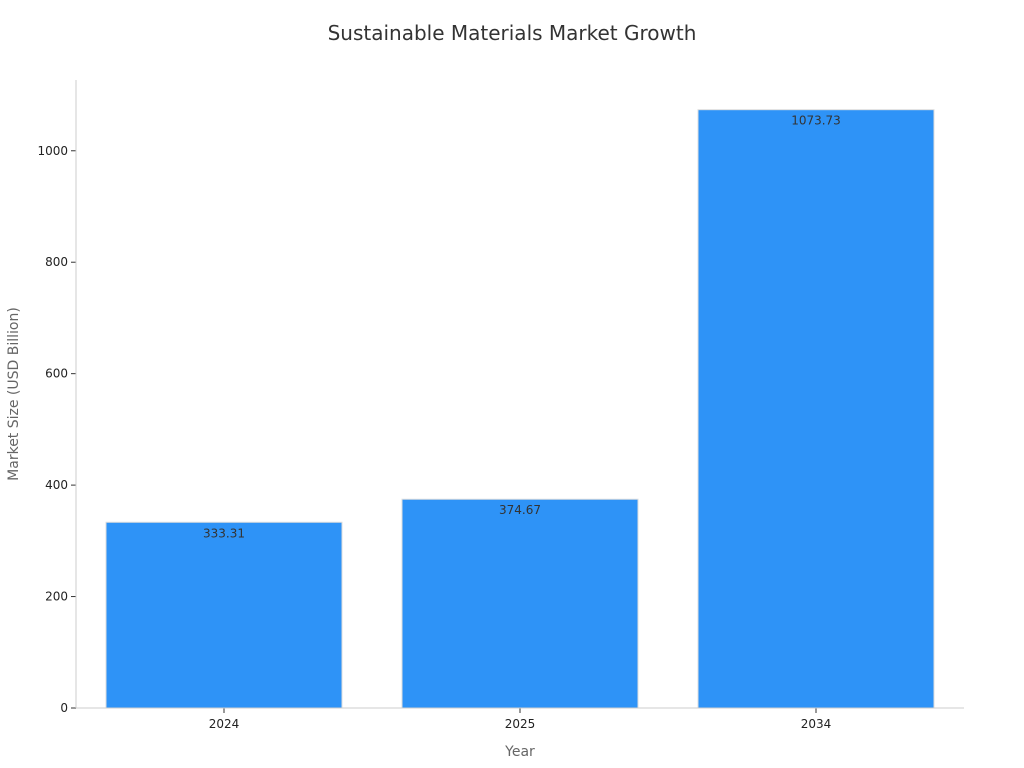 Image resolution: width=1024 pixels, height=768 pixels. I want to click on data-label-2025: 374.67, so click(520, 510).